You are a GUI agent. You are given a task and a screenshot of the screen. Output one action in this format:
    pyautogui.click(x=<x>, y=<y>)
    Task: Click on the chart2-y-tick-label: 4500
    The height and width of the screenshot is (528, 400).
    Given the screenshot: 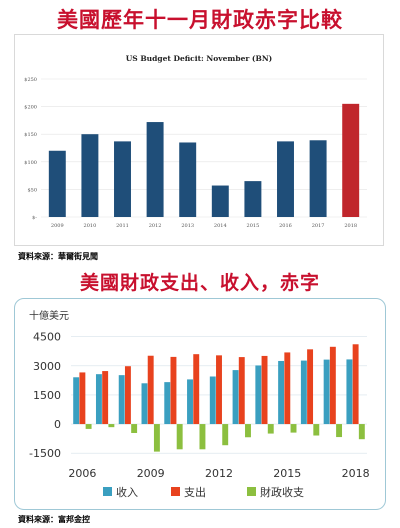 What is the action you would take?
    pyautogui.click(x=47, y=337)
    